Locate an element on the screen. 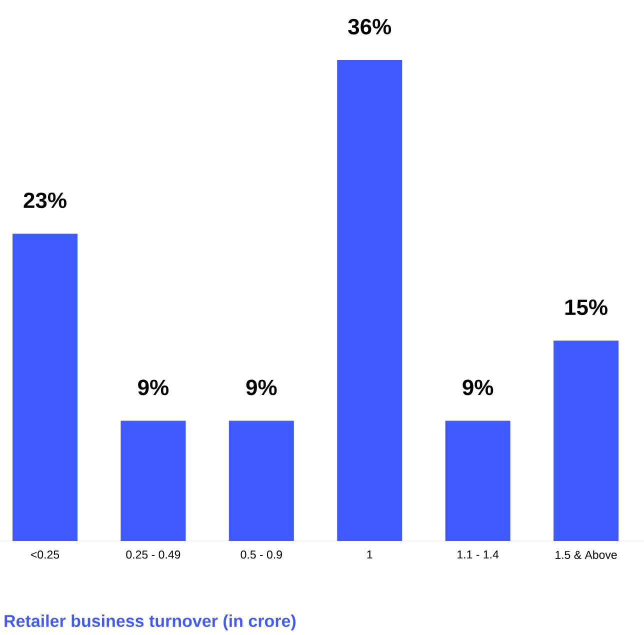 The height and width of the screenshot is (635, 644). x-tick-label: 0.25 - 0.49 is located at coordinates (153, 554).